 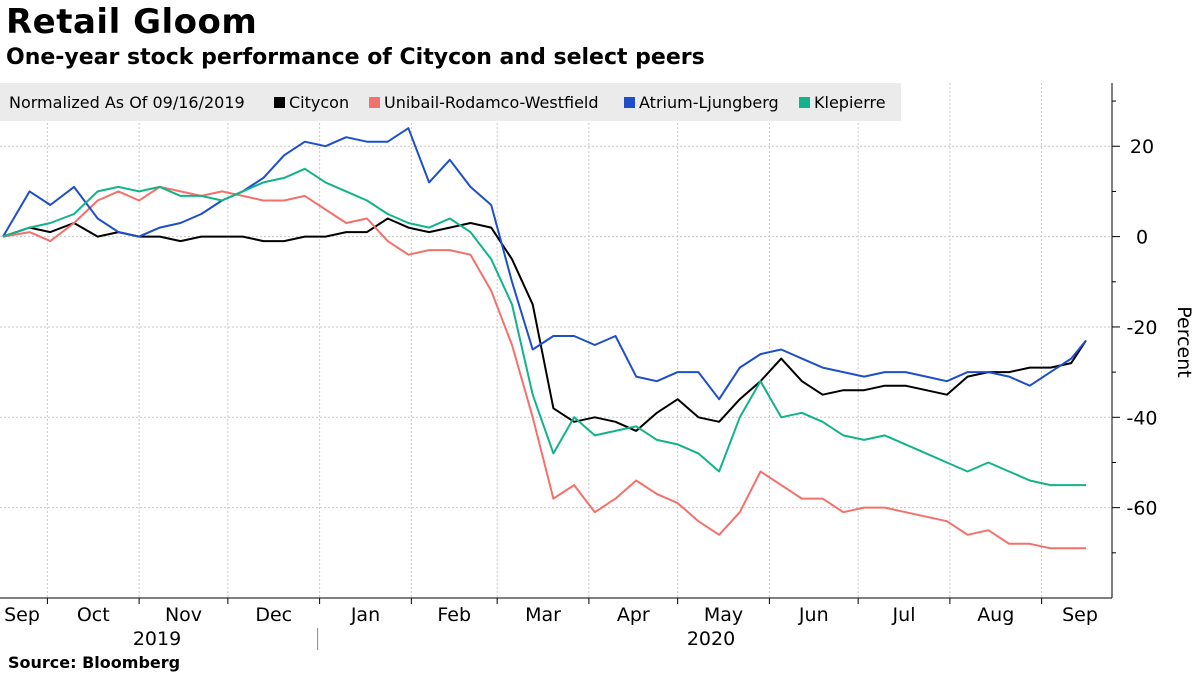 What do you see at coordinates (1134, 340) in the screenshot?
I see `y-axis: 20 0 -20 -40 -60` at bounding box center [1134, 340].